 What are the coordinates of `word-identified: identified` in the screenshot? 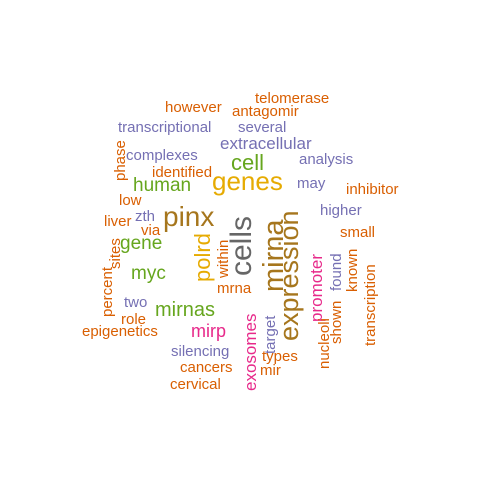 It's located at (182, 172).